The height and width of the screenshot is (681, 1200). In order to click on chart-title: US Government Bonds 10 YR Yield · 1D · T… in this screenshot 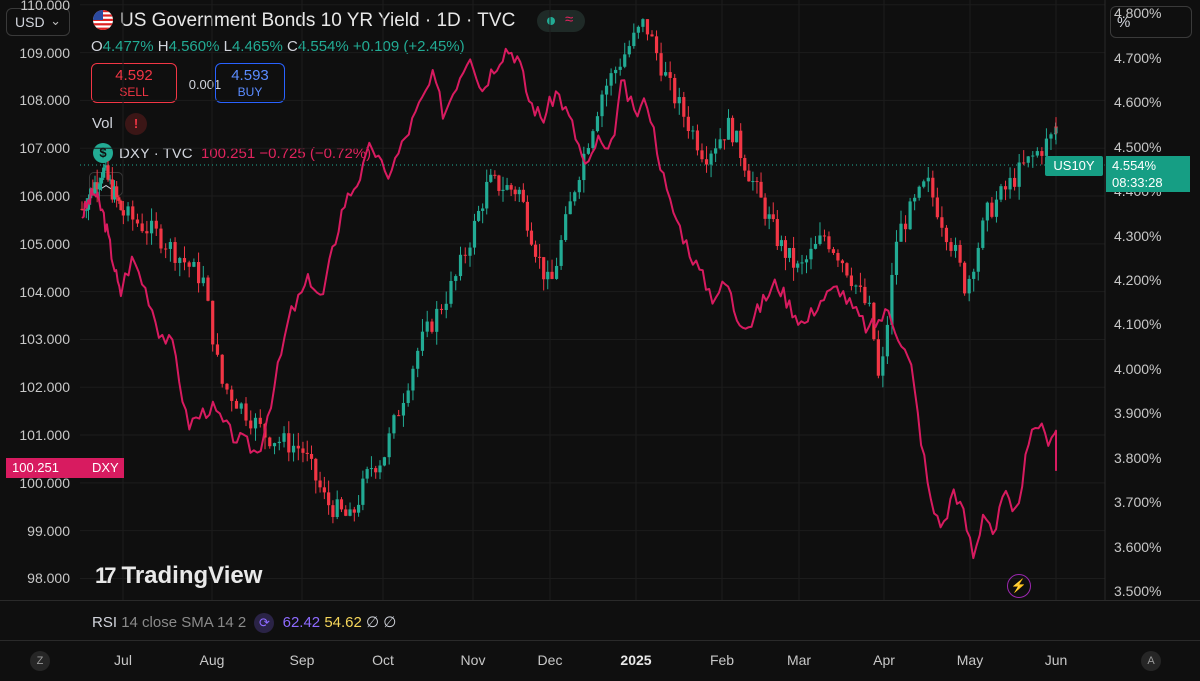, I will do `click(318, 20)`.